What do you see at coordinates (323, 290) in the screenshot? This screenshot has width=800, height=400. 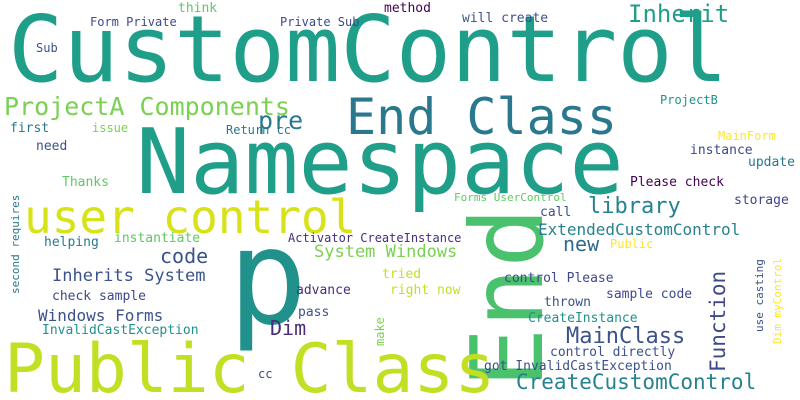 I see `word-advance: advance` at bounding box center [323, 290].